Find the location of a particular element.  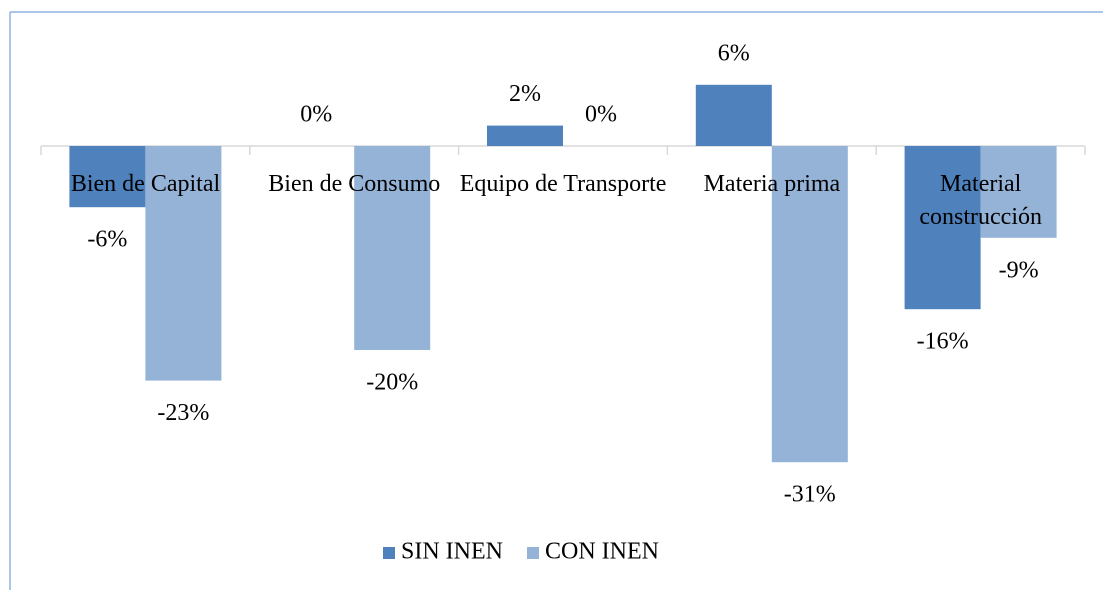

x-tick-label: Material construcción is located at coordinates (980, 200).